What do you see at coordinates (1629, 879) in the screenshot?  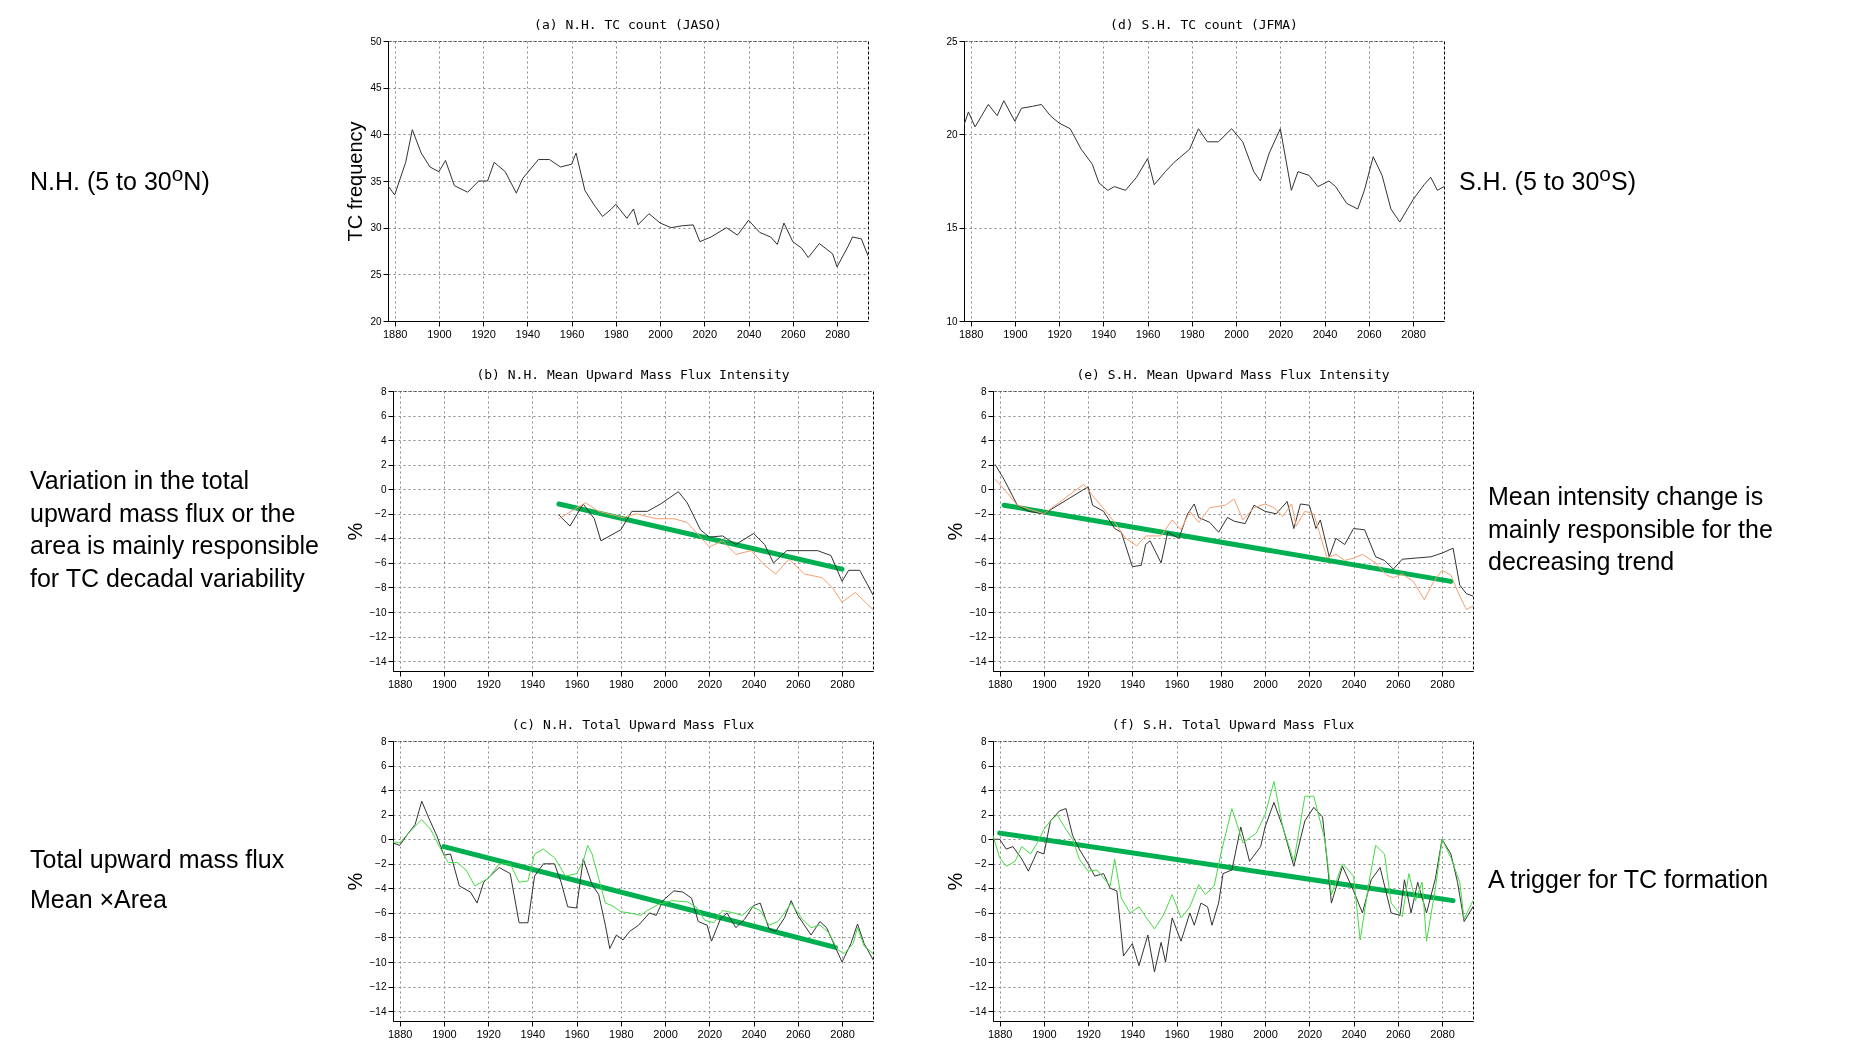 I see `text: A trigger for TC formation` at bounding box center [1629, 879].